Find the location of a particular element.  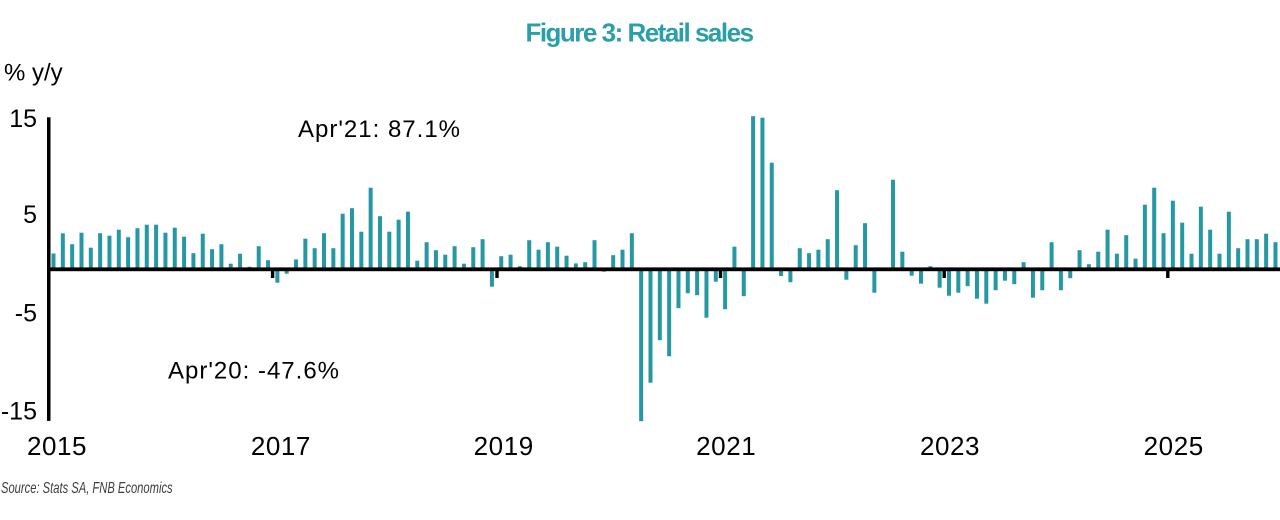

svg-text: -15 is located at coordinates (19, 412).